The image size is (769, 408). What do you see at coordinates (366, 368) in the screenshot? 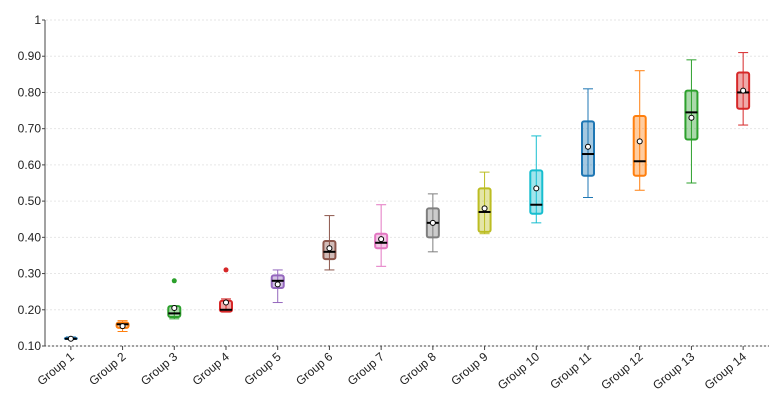
I see `x-tick-label: Group 7` at bounding box center [366, 368].